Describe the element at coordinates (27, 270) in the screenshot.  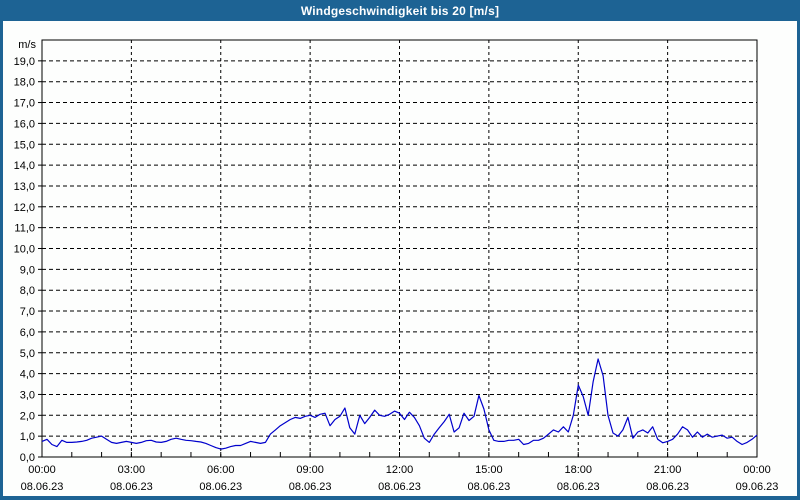
I see `y-tick-label: 9,0` at that location.